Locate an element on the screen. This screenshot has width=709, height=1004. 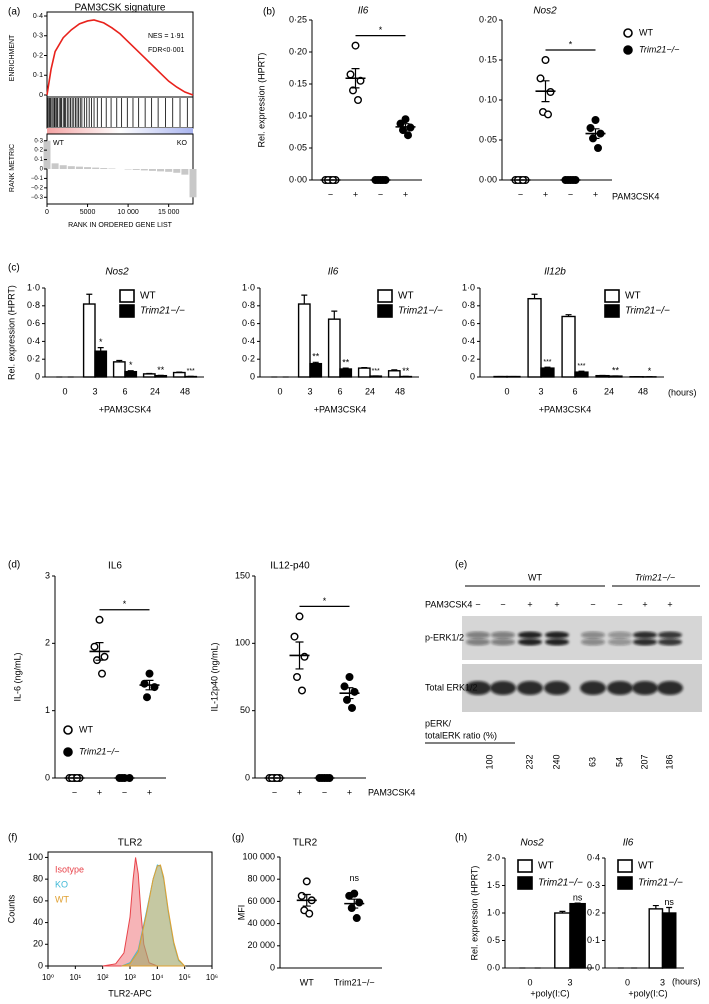
x-axis-label: +poly(I:C) is located at coordinates (647, 993).